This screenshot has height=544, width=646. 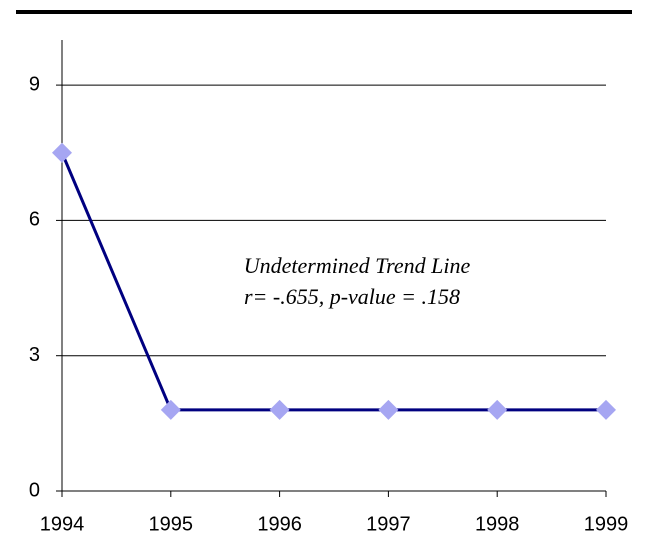 I want to click on y-tick-label: 9, so click(x=34, y=84).